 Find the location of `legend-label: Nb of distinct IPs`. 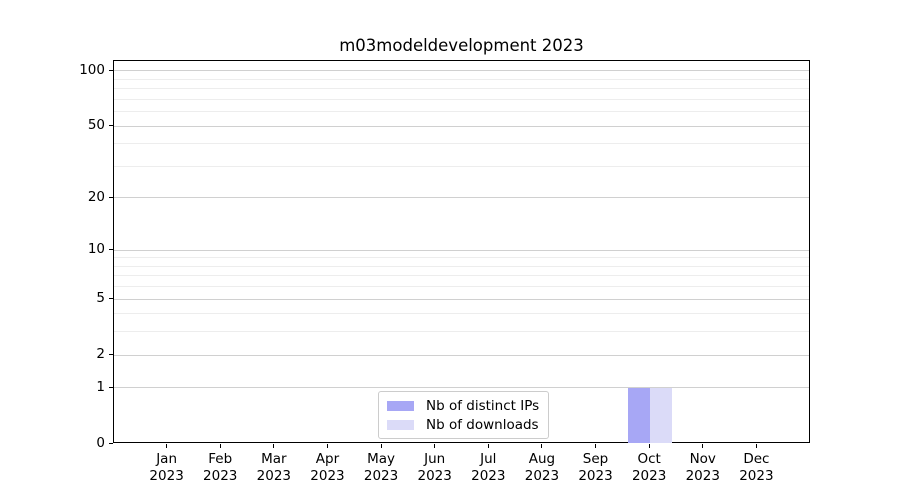

legend-label: Nb of distinct IPs is located at coordinates (483, 405).